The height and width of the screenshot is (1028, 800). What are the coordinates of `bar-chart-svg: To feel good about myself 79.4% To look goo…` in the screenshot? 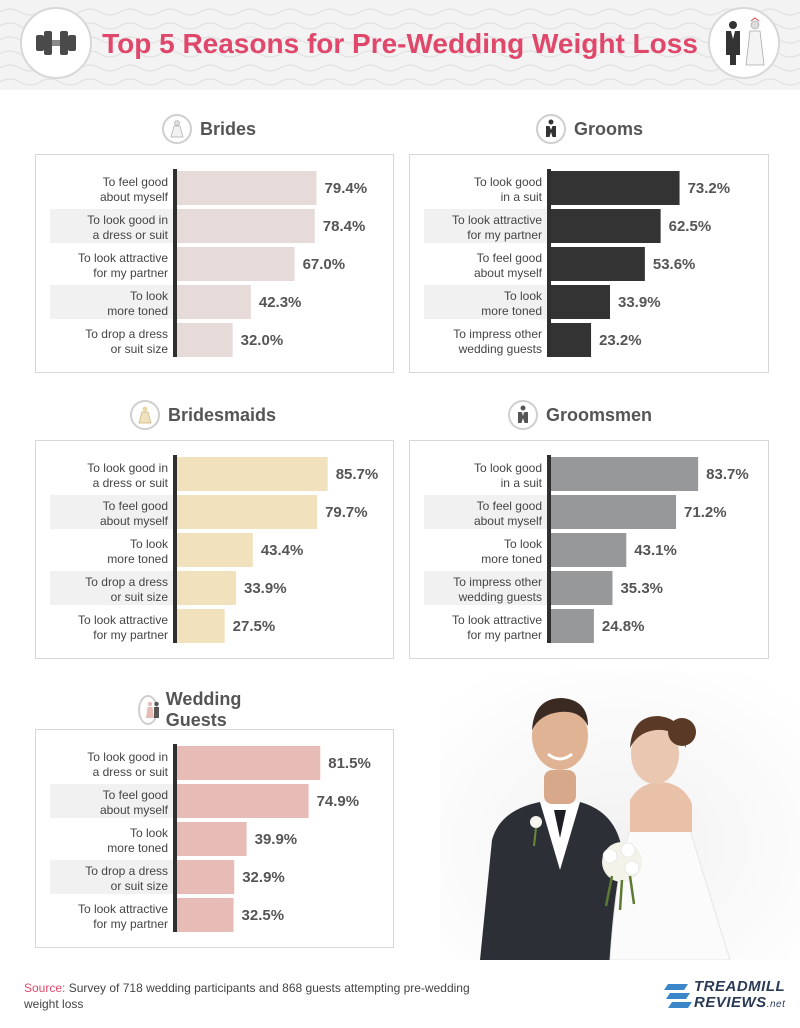 It's located at (208, 263).